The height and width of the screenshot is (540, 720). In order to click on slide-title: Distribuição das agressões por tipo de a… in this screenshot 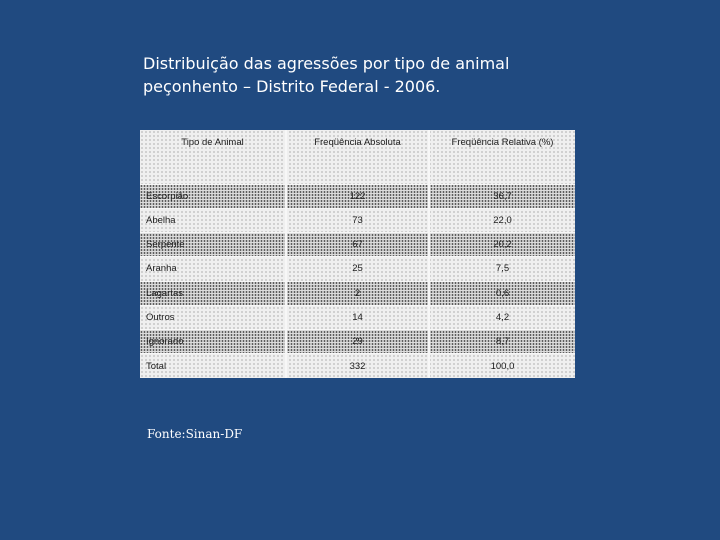, I will do `click(373, 75)`.